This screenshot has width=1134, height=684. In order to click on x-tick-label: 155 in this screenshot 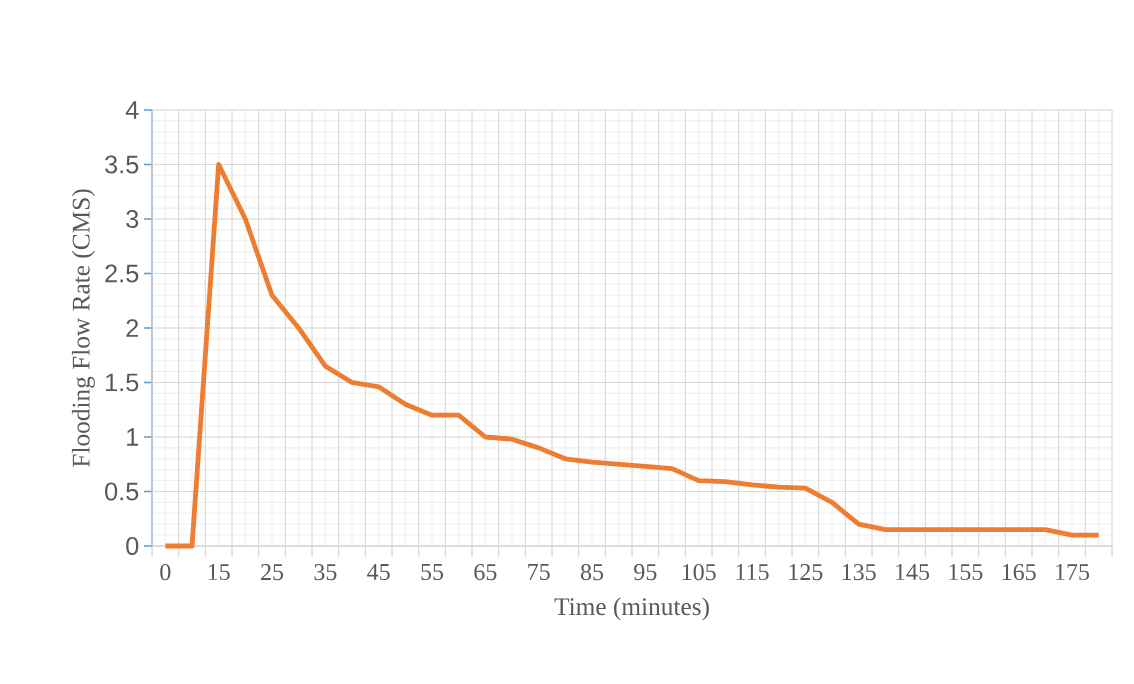, I will do `click(966, 572)`.